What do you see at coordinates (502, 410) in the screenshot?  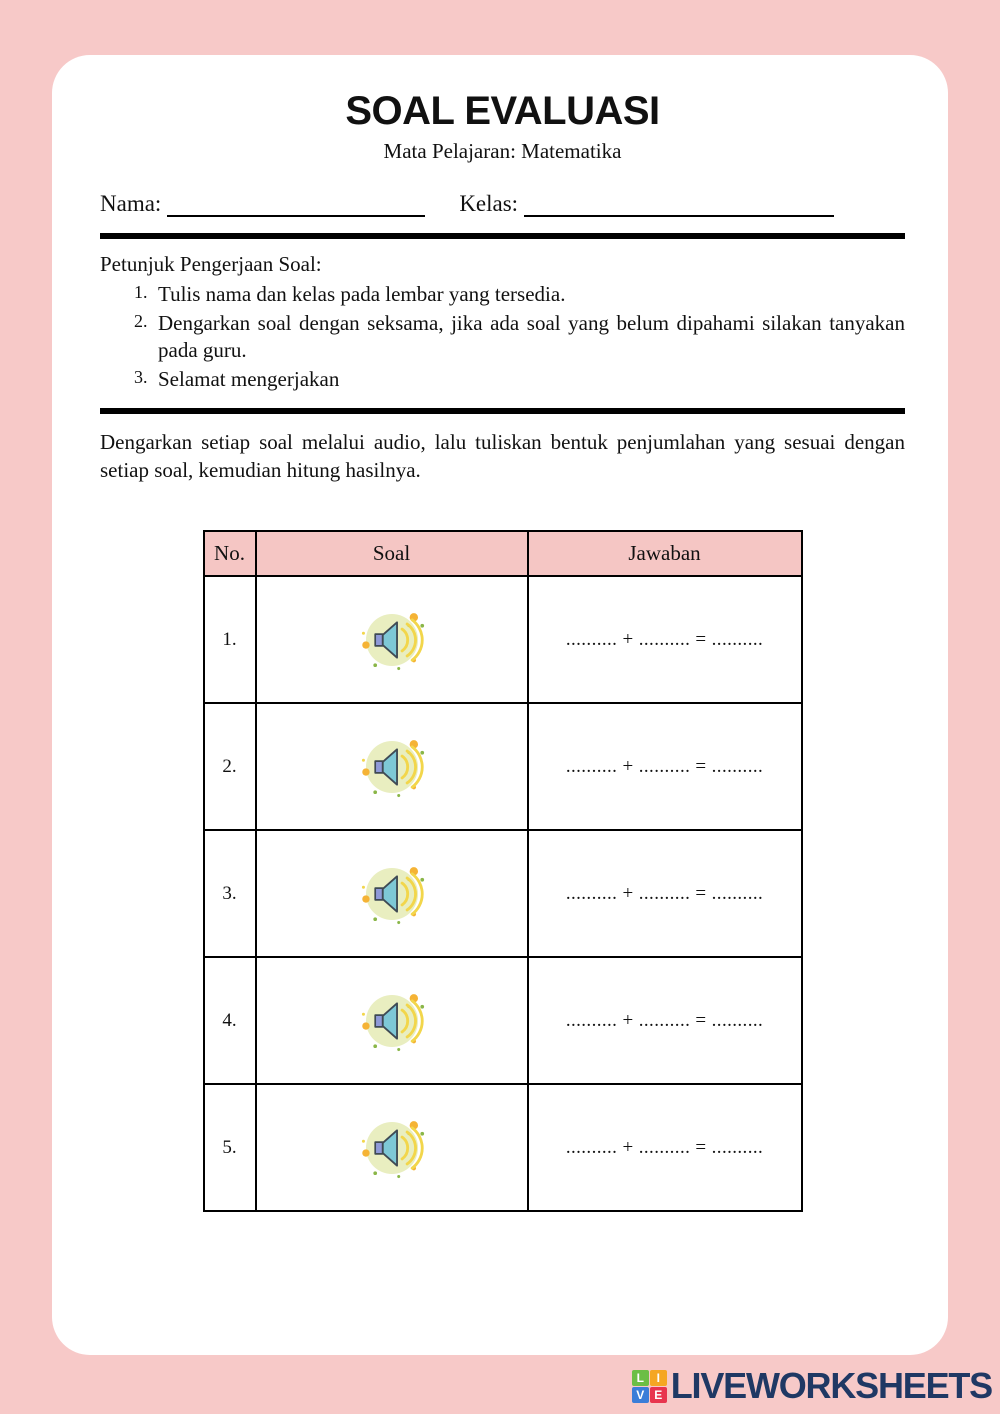 I see `divider-bottom` at bounding box center [502, 410].